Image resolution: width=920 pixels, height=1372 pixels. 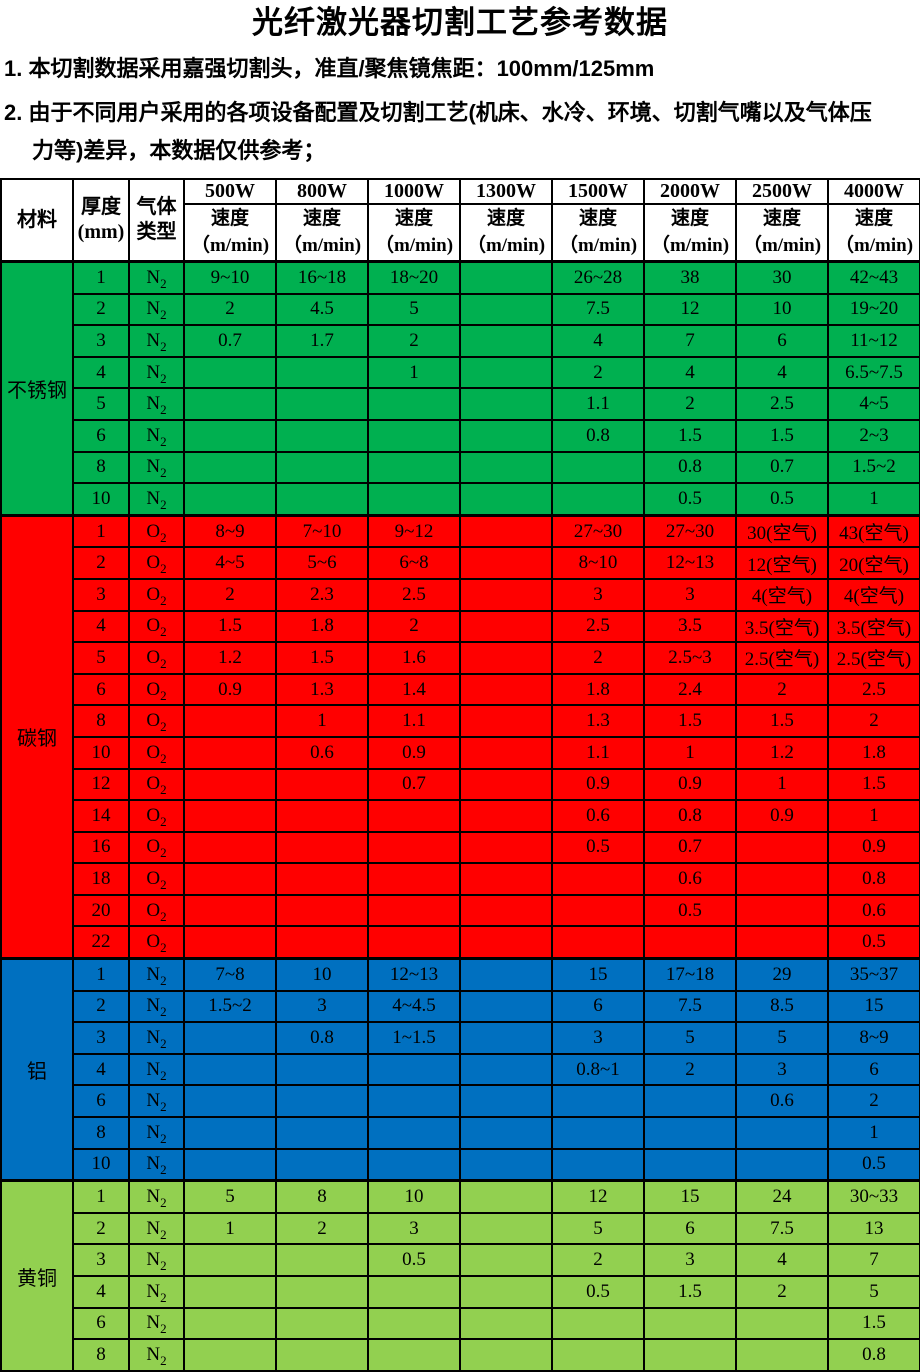 I want to click on speed-cell-2500w: 24, so click(x=782, y=1196).